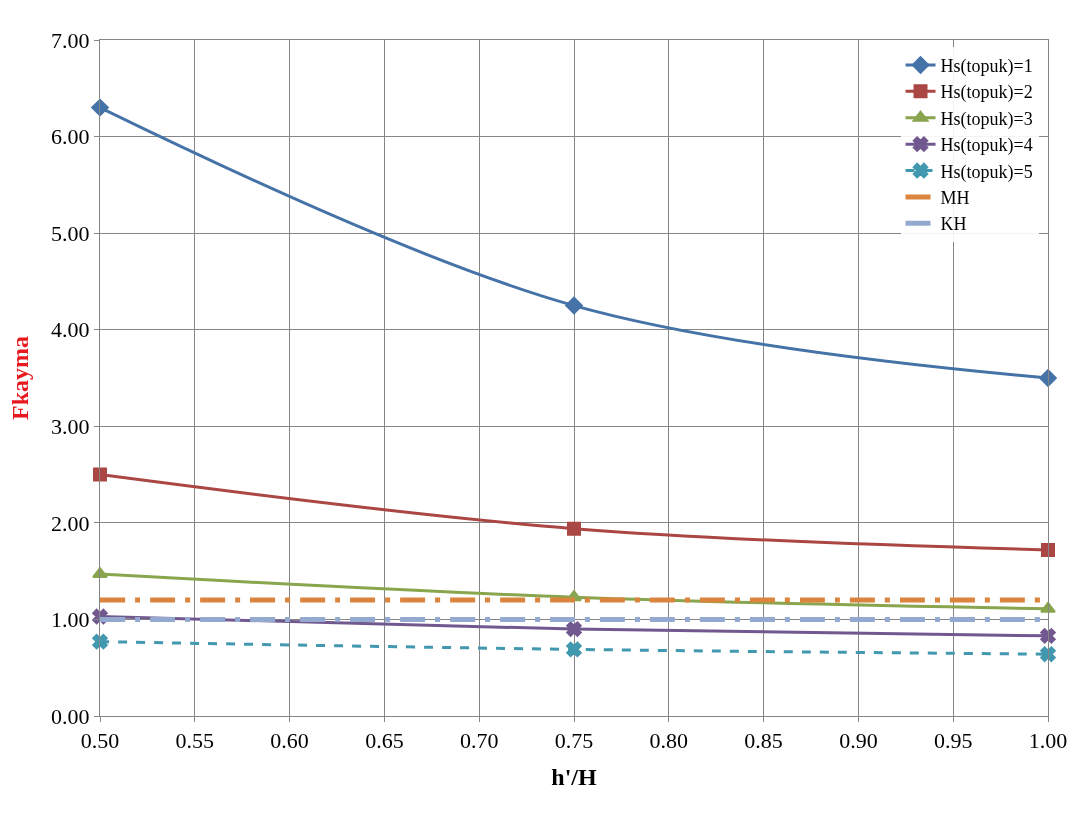 Image resolution: width=1088 pixels, height=816 pixels. Describe the element at coordinates (70, 137) in the screenshot. I see `y-tick-label: 6.00` at that location.